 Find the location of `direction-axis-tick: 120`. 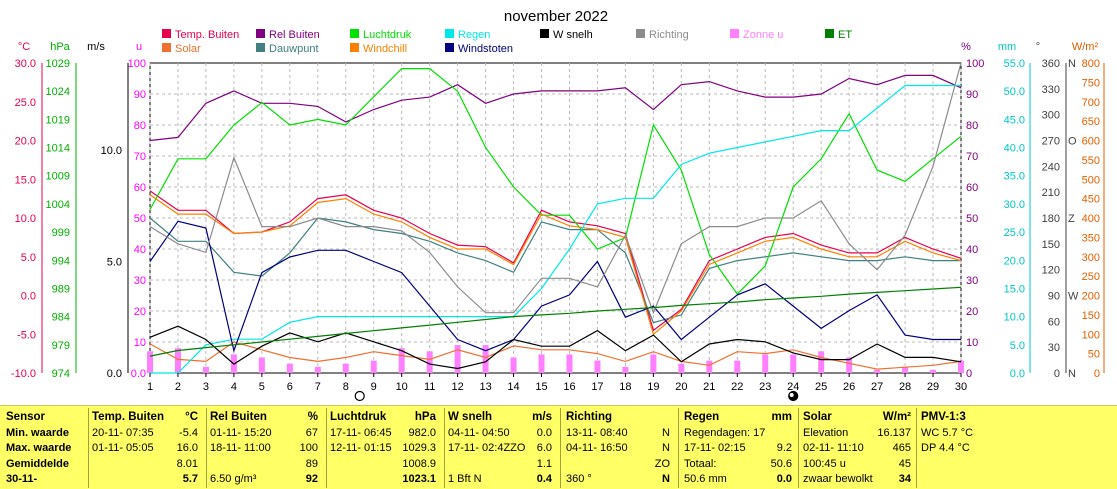

direction-axis-tick: 120 is located at coordinates (1051, 271).